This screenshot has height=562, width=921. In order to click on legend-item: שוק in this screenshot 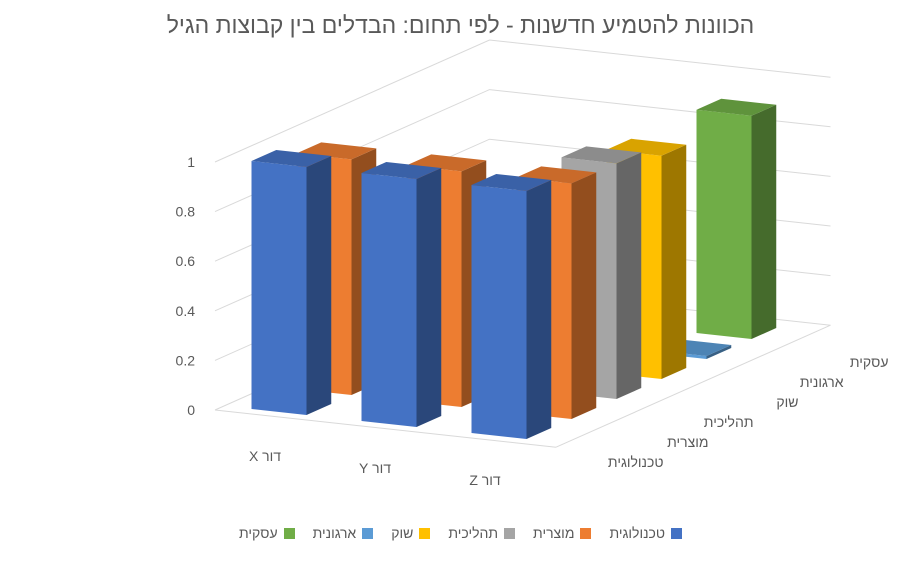, I will do `click(411, 533)`.